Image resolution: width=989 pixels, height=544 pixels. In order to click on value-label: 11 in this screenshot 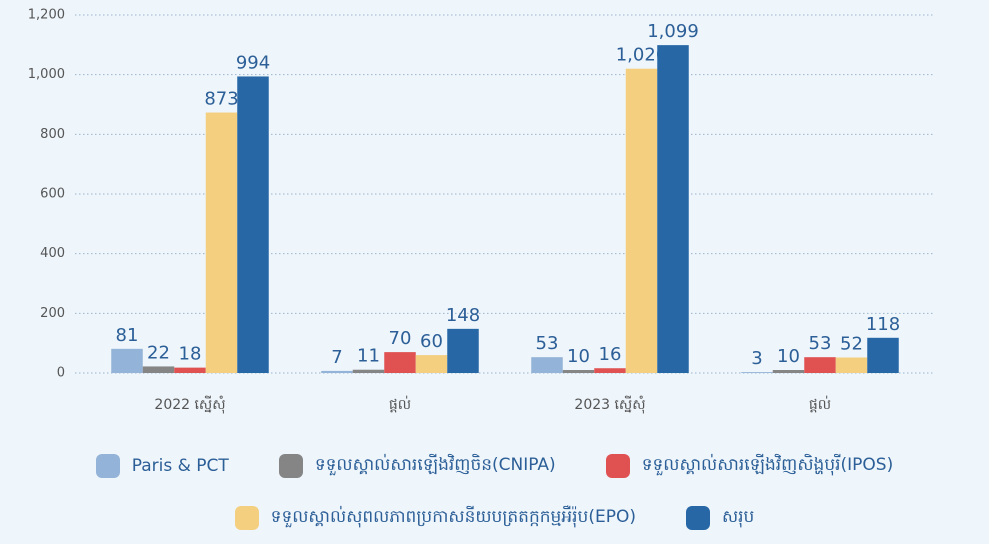, I will do `click(368, 356)`.